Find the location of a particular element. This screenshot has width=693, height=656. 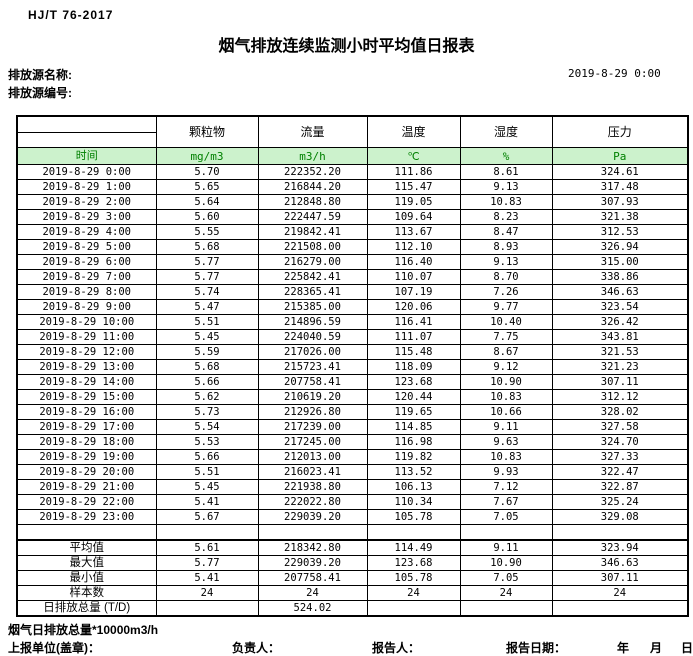

value-cell: 225842.41 is located at coordinates (312, 277).